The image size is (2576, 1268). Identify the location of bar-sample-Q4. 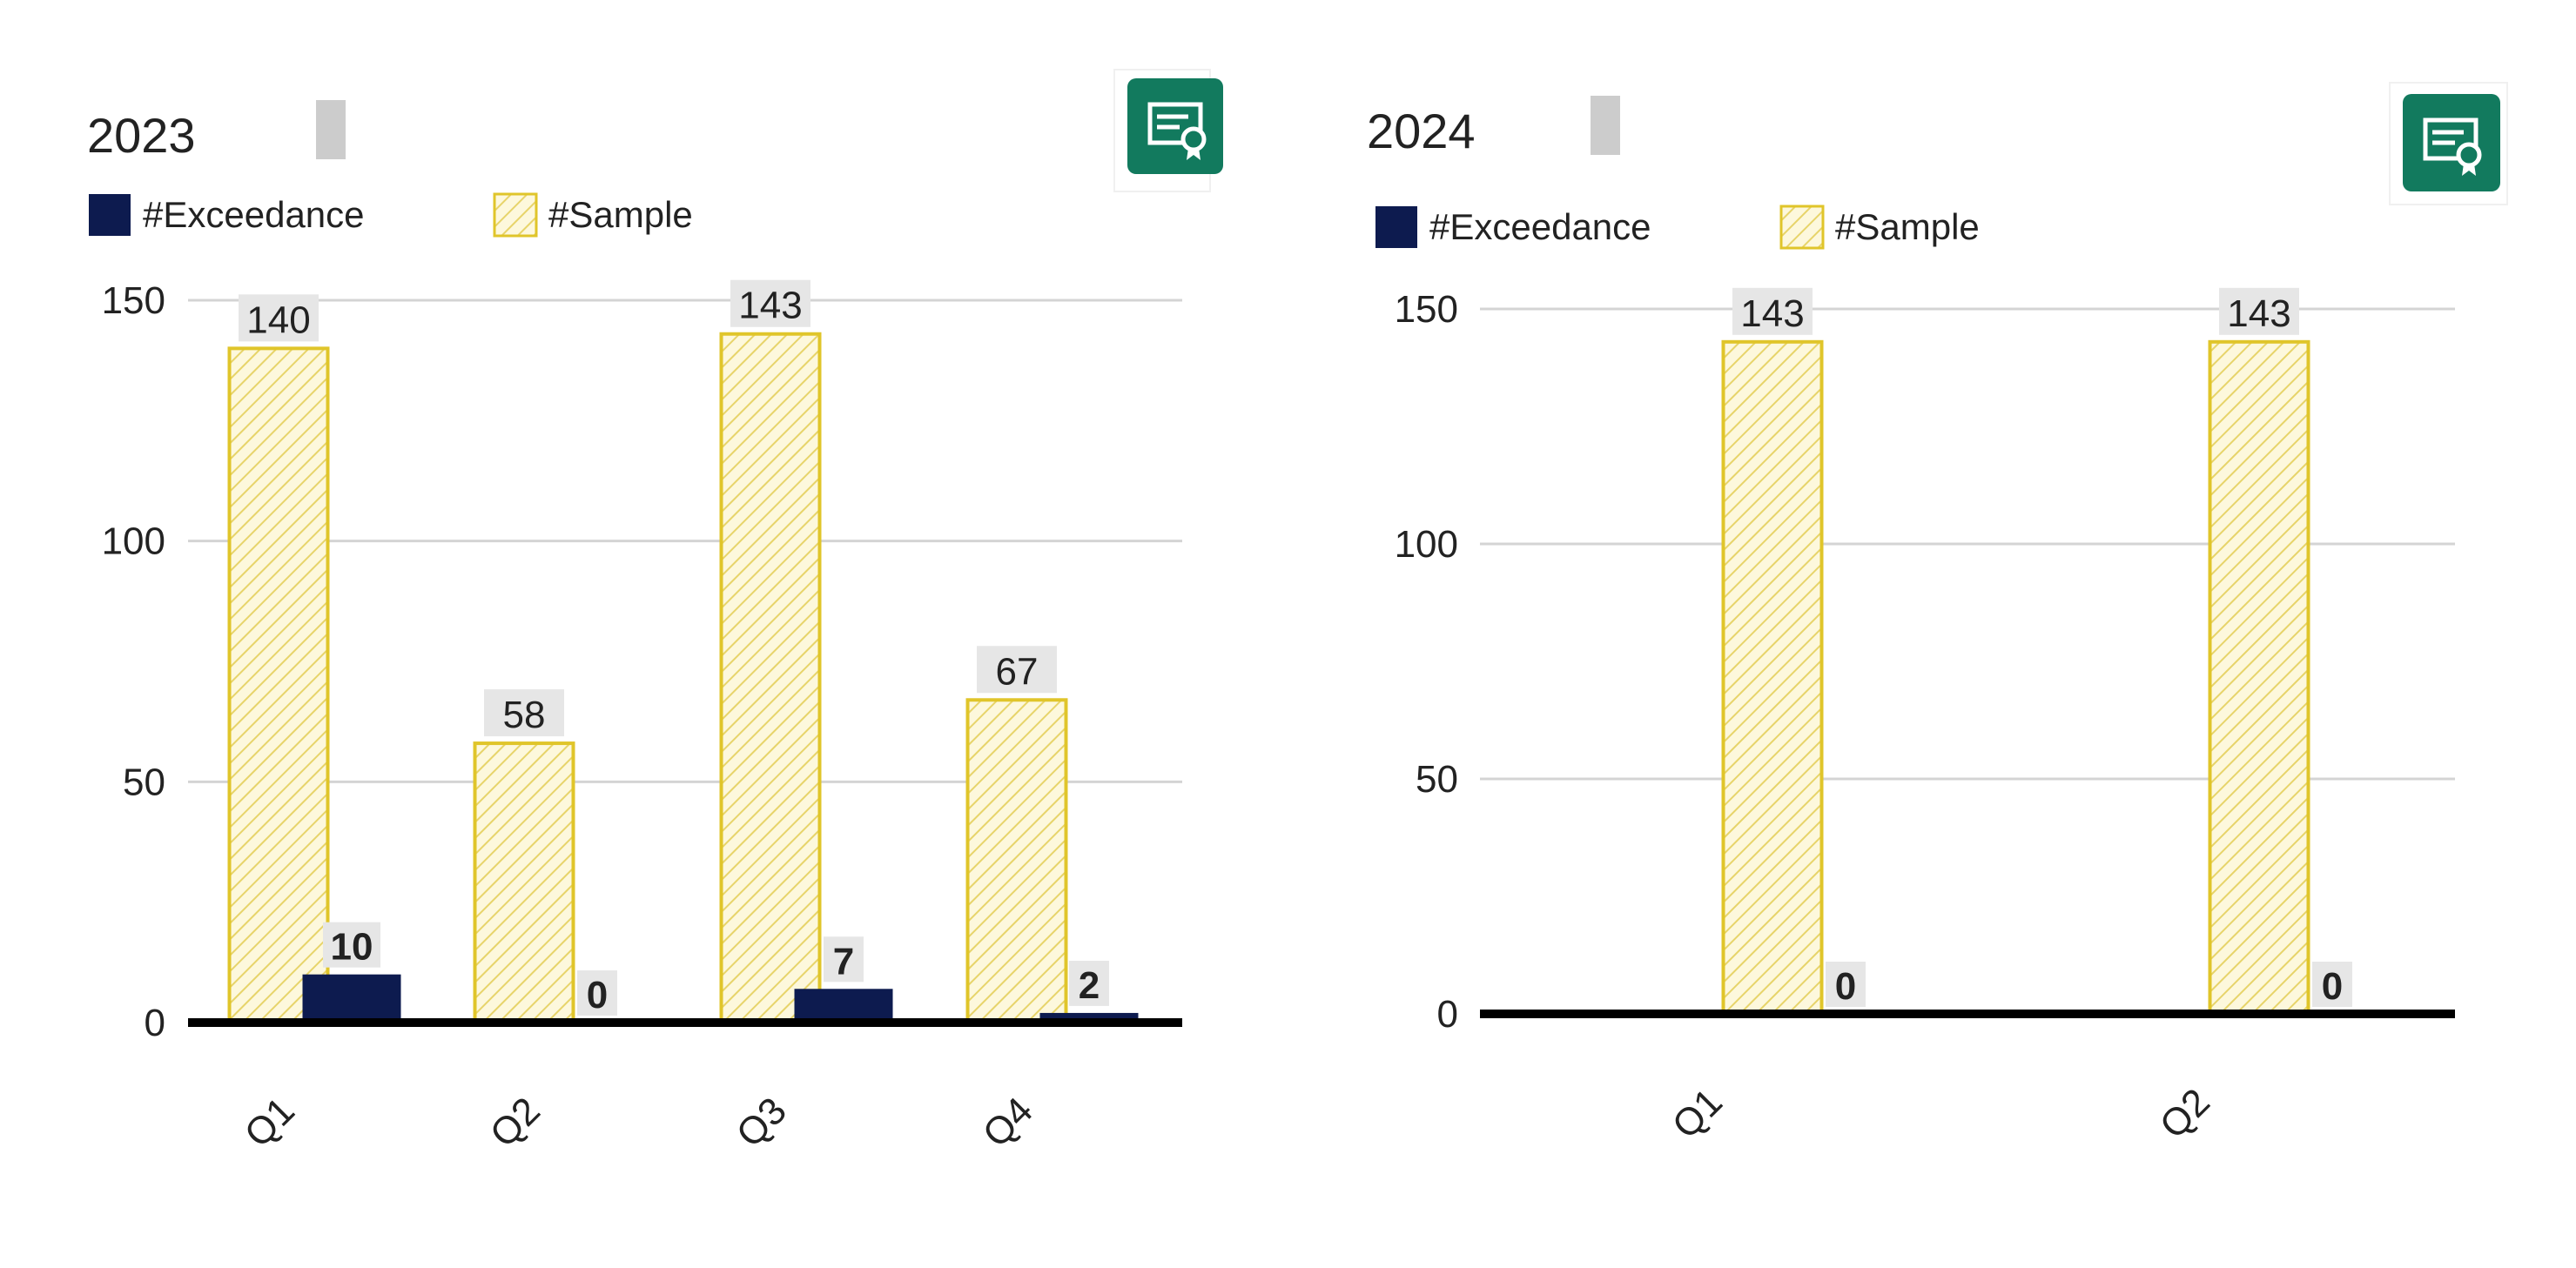
(1016, 861).